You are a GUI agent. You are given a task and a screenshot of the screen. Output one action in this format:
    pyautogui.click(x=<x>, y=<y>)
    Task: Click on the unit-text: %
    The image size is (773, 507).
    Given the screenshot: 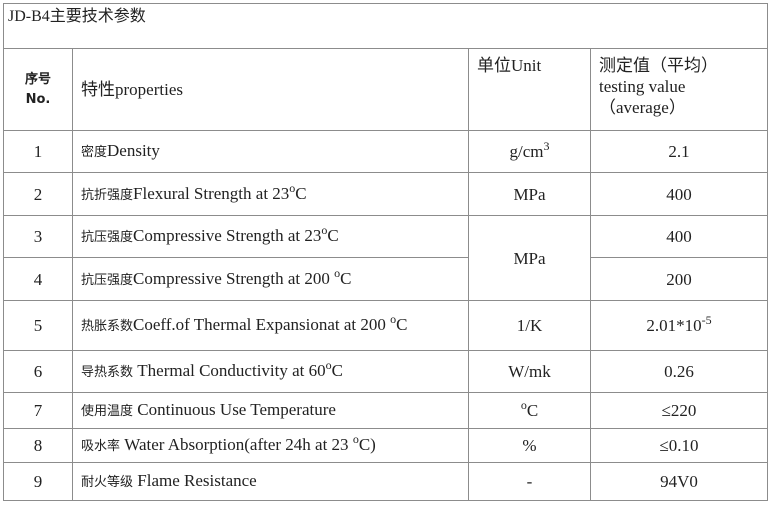 What is the action you would take?
    pyautogui.click(x=529, y=445)
    